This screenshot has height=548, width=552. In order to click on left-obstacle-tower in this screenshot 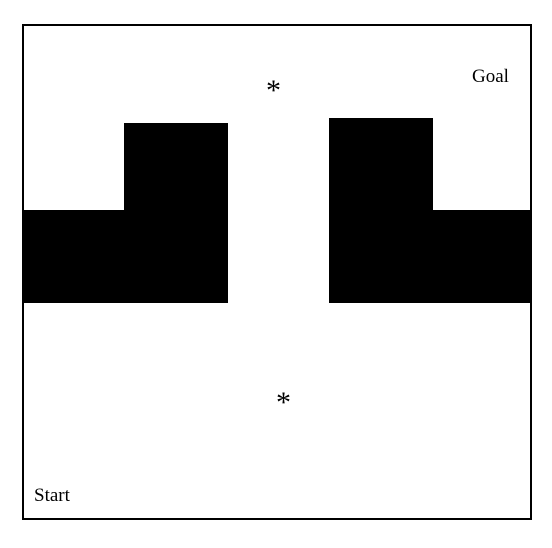, I will do `click(176, 213)`.